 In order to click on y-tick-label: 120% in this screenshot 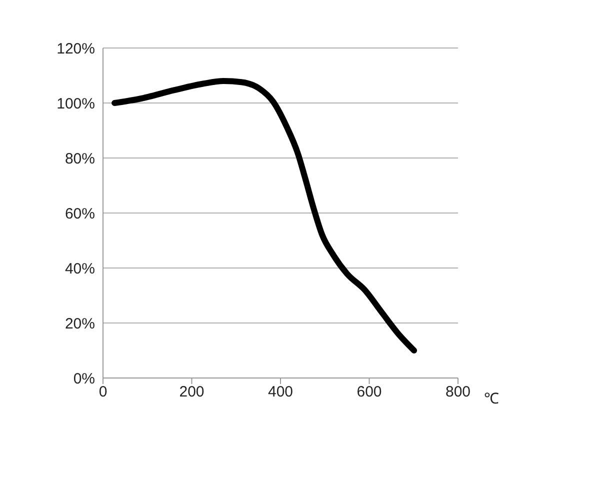, I will do `click(75, 49)`.